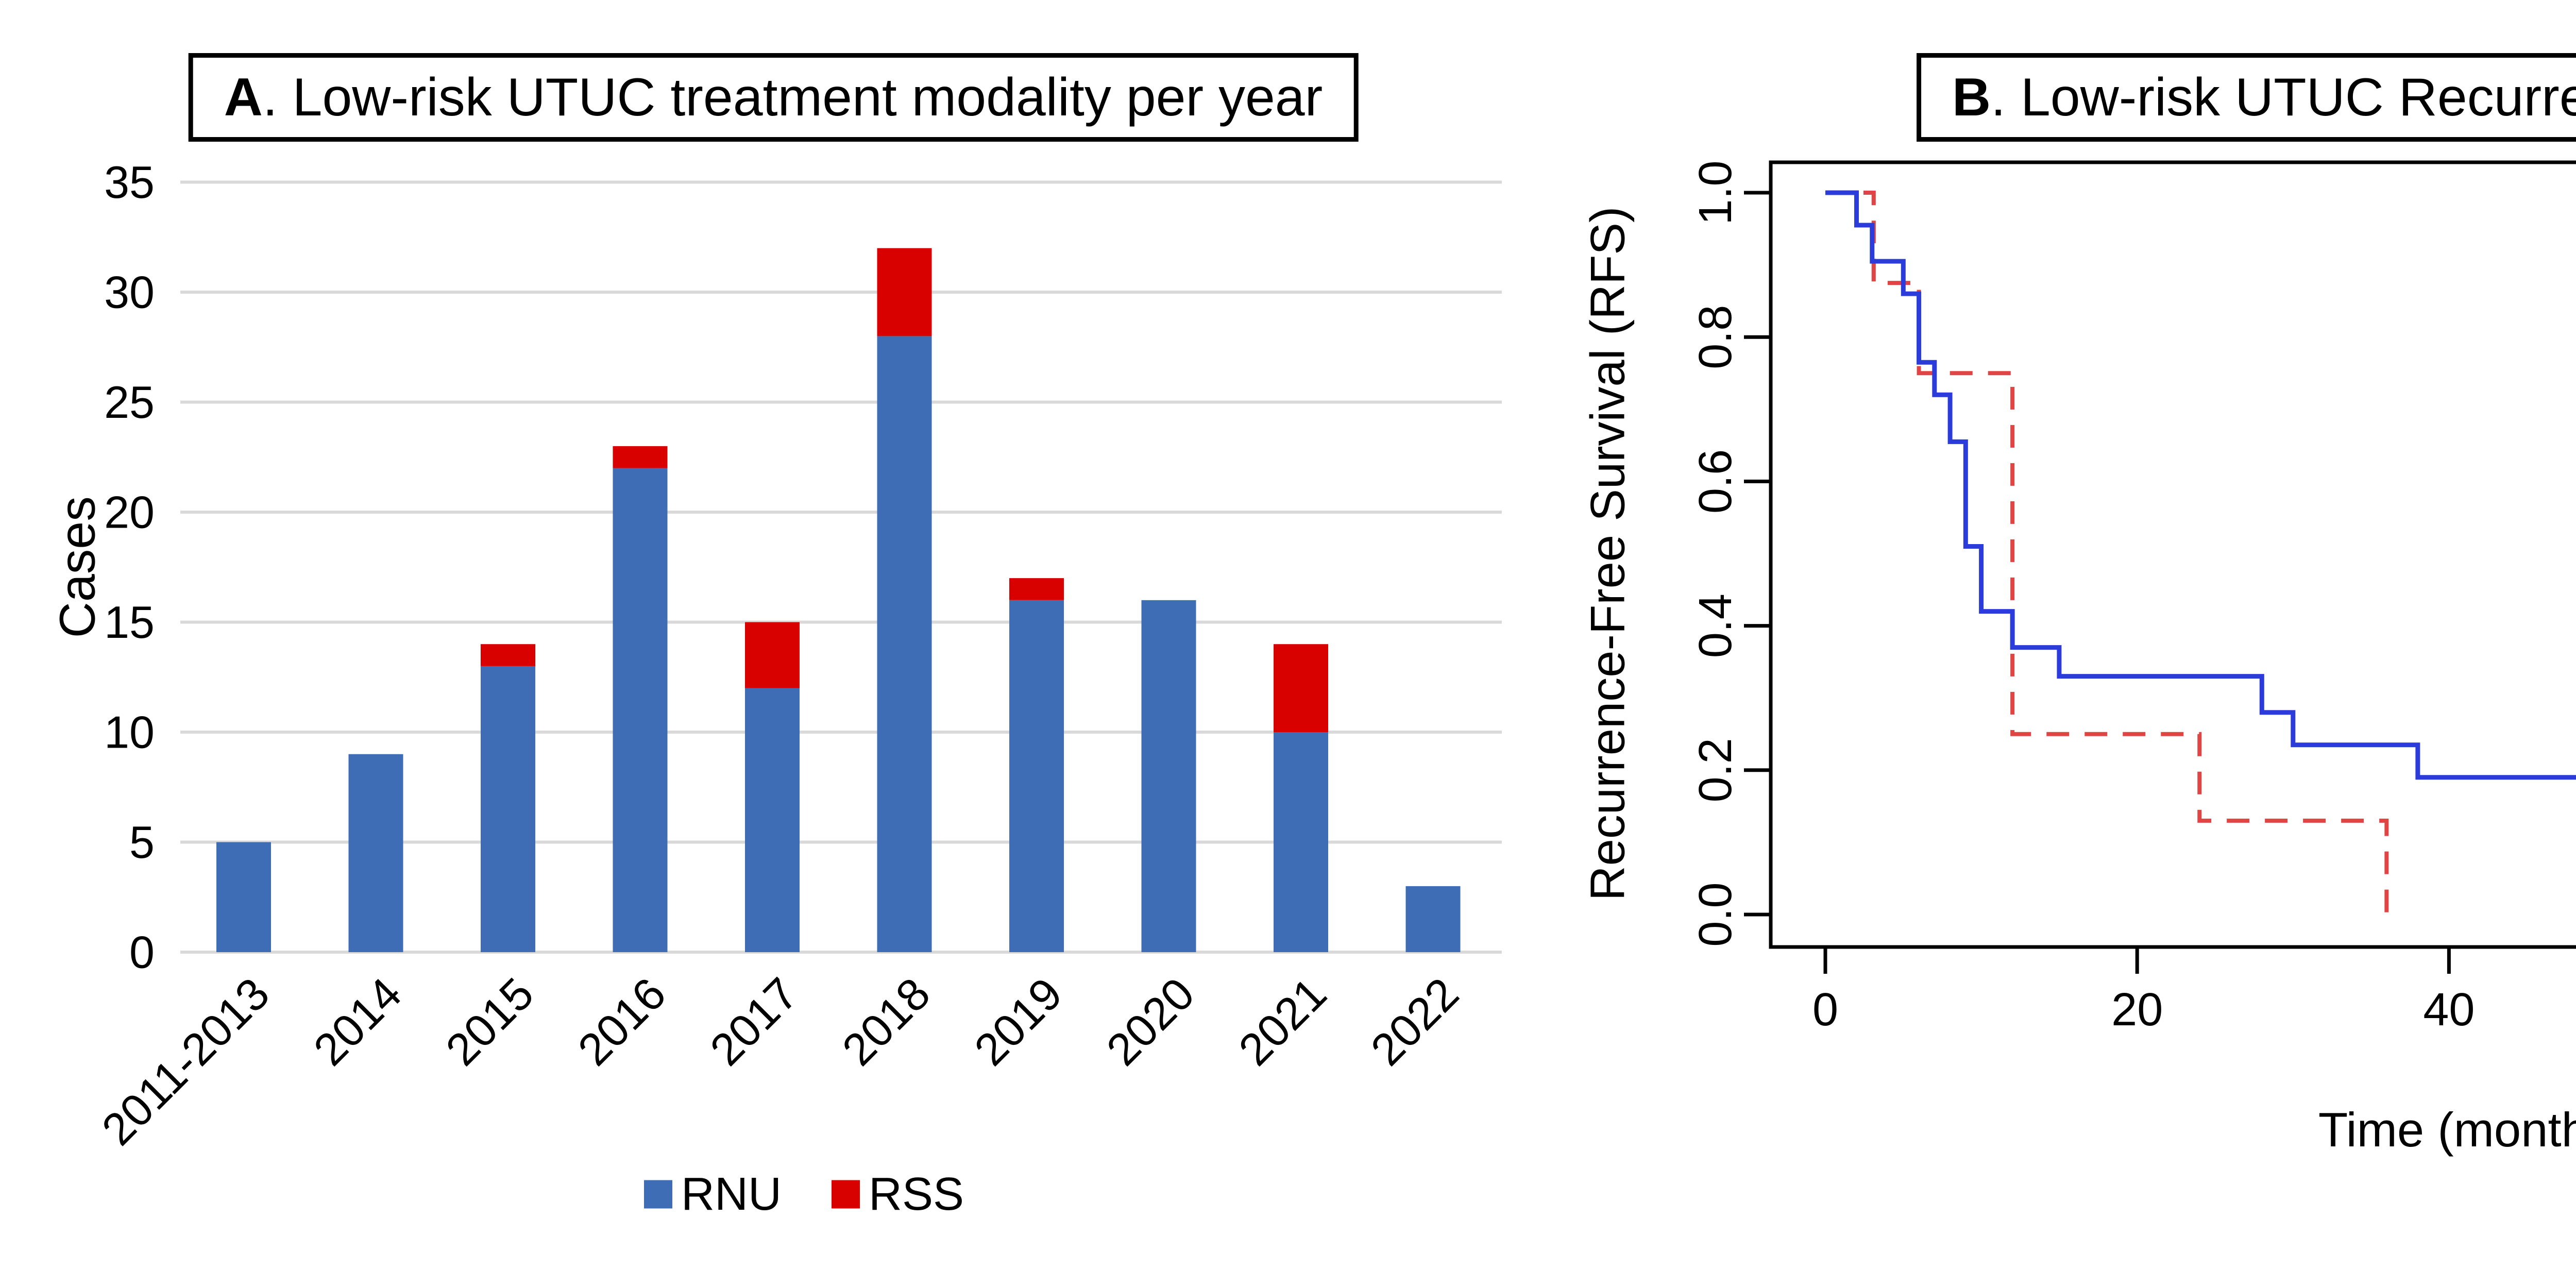 This screenshot has width=2576, height=1269. What do you see at coordinates (731, 1194) in the screenshot?
I see `legend-a-rnu-label: RNU` at bounding box center [731, 1194].